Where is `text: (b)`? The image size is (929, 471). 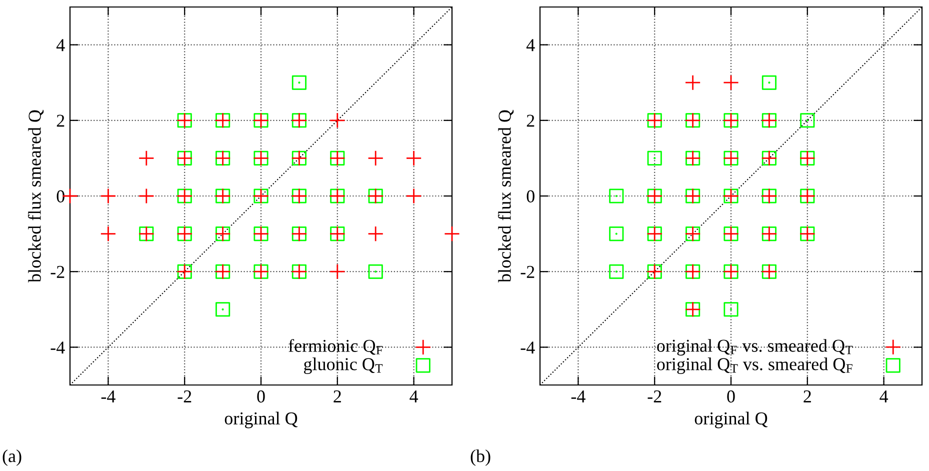
text: (b) is located at coordinates (480, 457).